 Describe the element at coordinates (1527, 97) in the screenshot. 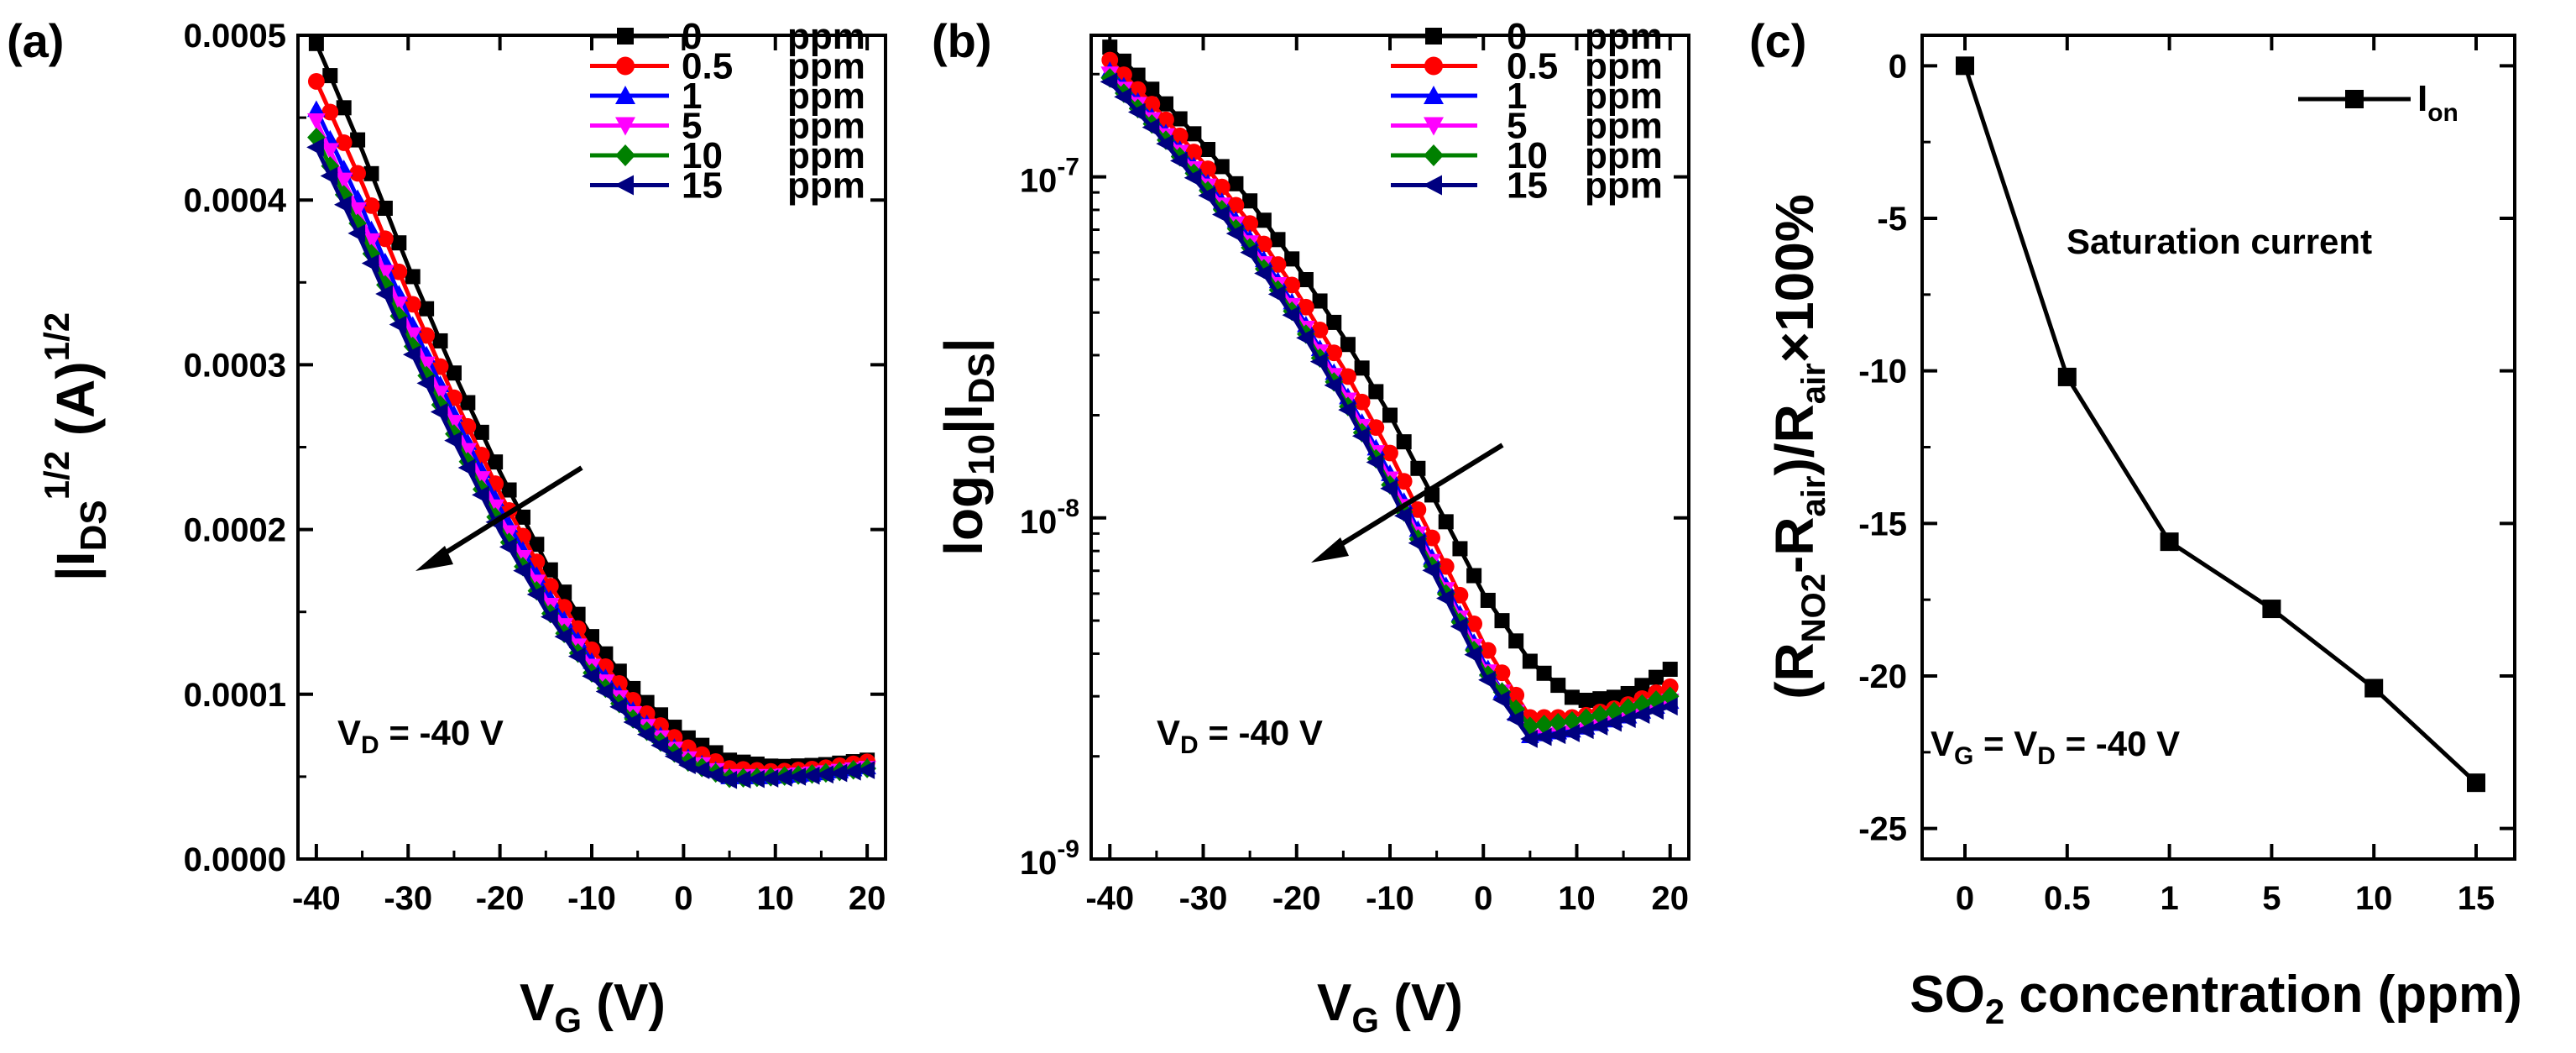

I see `legend-item: 1 ppm` at that location.